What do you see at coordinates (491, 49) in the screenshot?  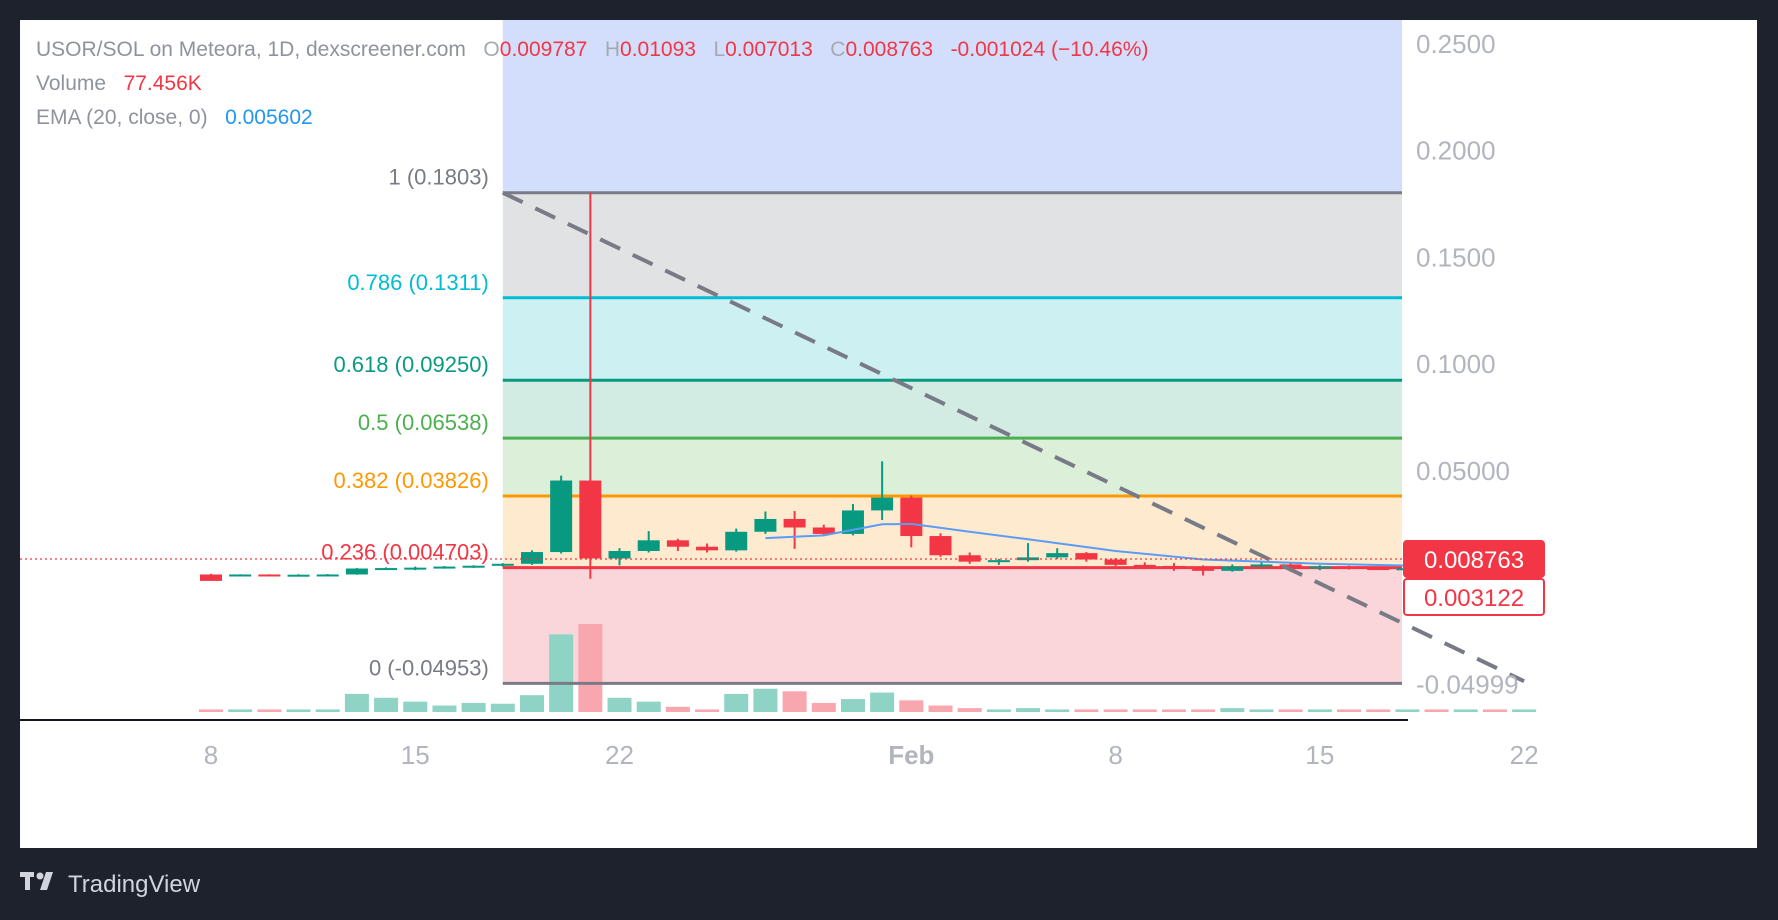 I see `legend-open-label: O` at bounding box center [491, 49].